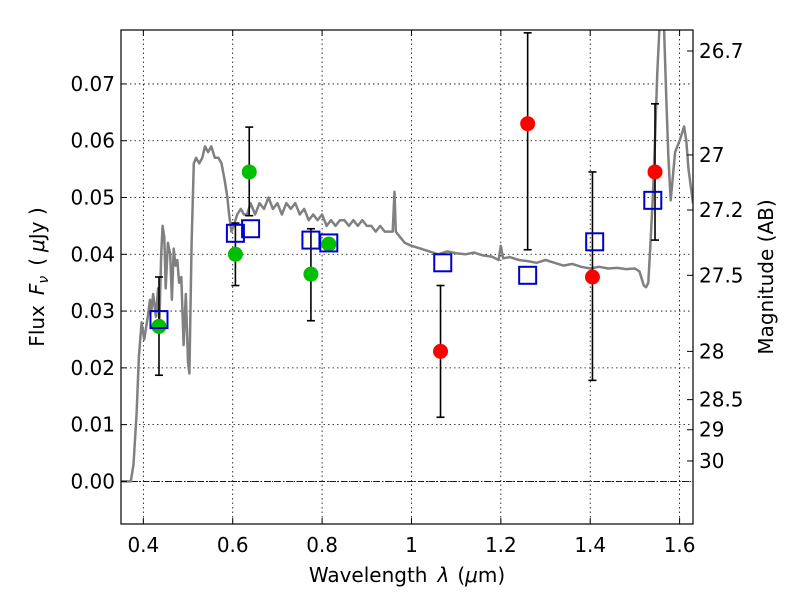 This screenshot has height=604, width=800. What do you see at coordinates (92, 311) in the screenshot?
I see `y-tick-label: 0.03` at bounding box center [92, 311].